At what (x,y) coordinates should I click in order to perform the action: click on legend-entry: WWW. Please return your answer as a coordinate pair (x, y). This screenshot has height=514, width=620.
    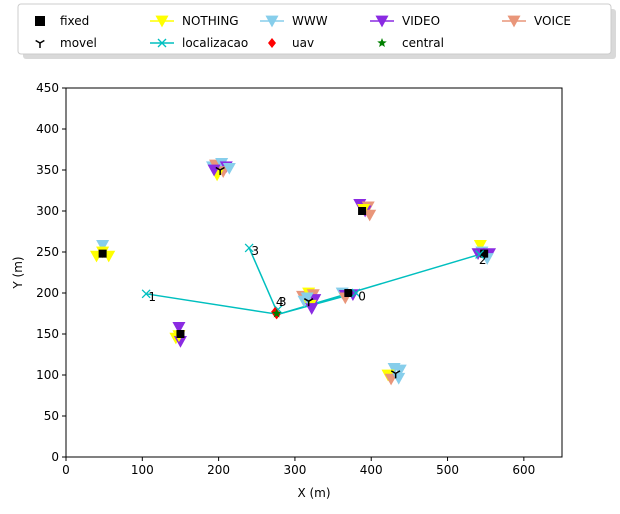
    Looking at the image, I should click on (294, 21).